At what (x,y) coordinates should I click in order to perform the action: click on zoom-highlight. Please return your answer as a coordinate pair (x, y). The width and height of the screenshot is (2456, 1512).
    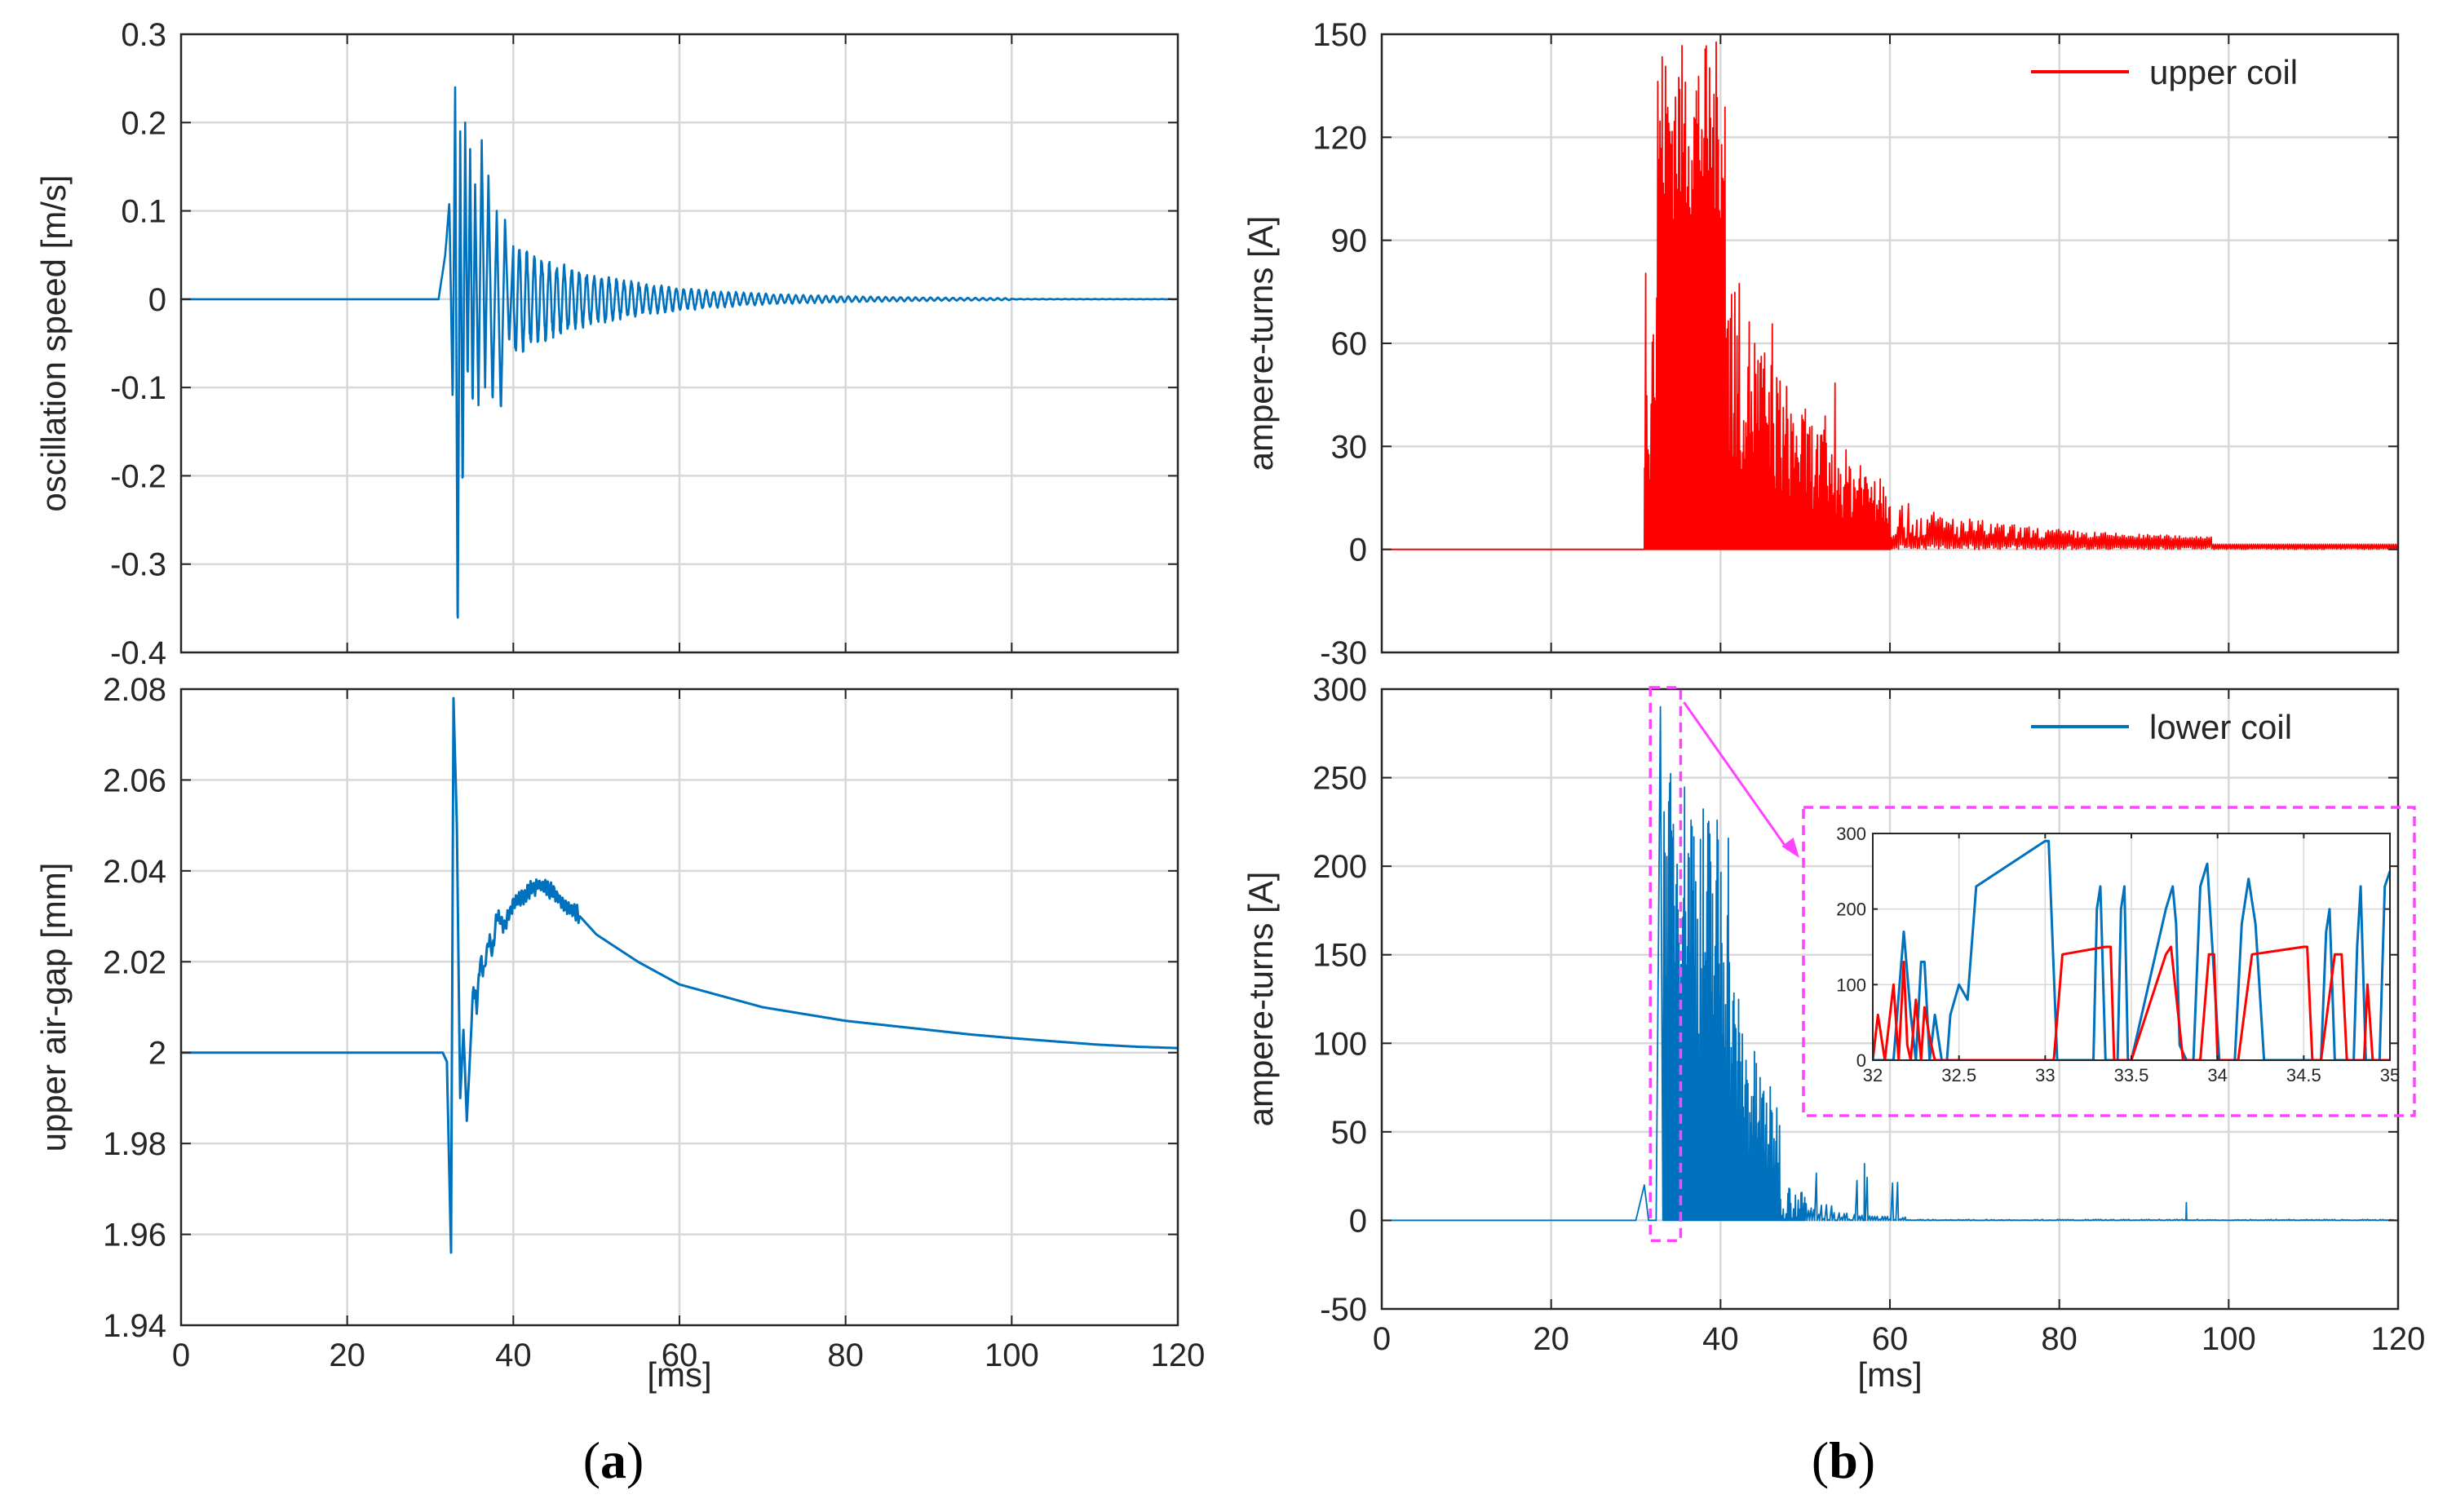
    Looking at the image, I should click on (2032, 965).